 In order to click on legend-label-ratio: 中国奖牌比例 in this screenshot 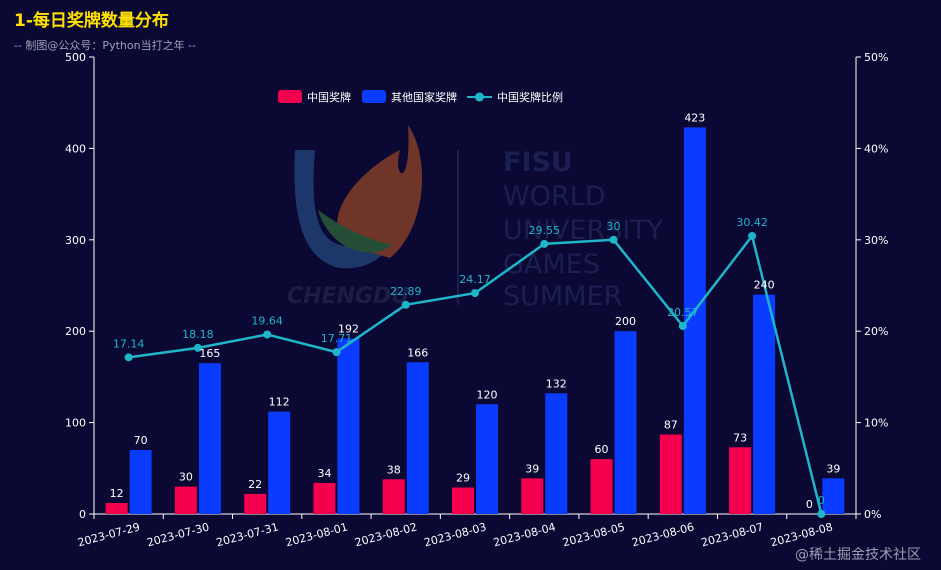, I will do `click(530, 97)`.